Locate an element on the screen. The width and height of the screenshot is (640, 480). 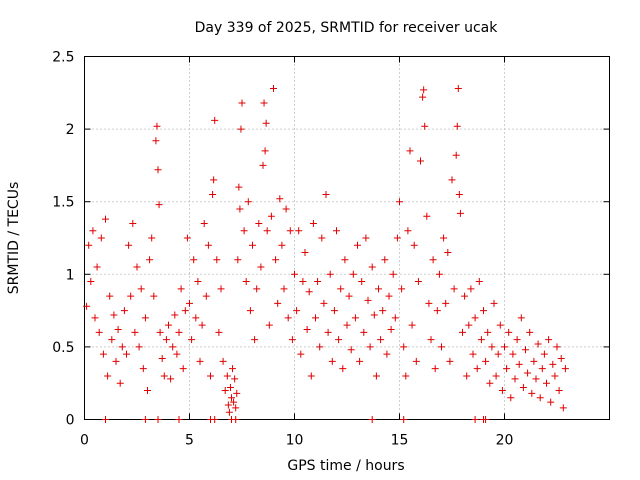
y-tick-label: 2 is located at coordinates (70, 130).